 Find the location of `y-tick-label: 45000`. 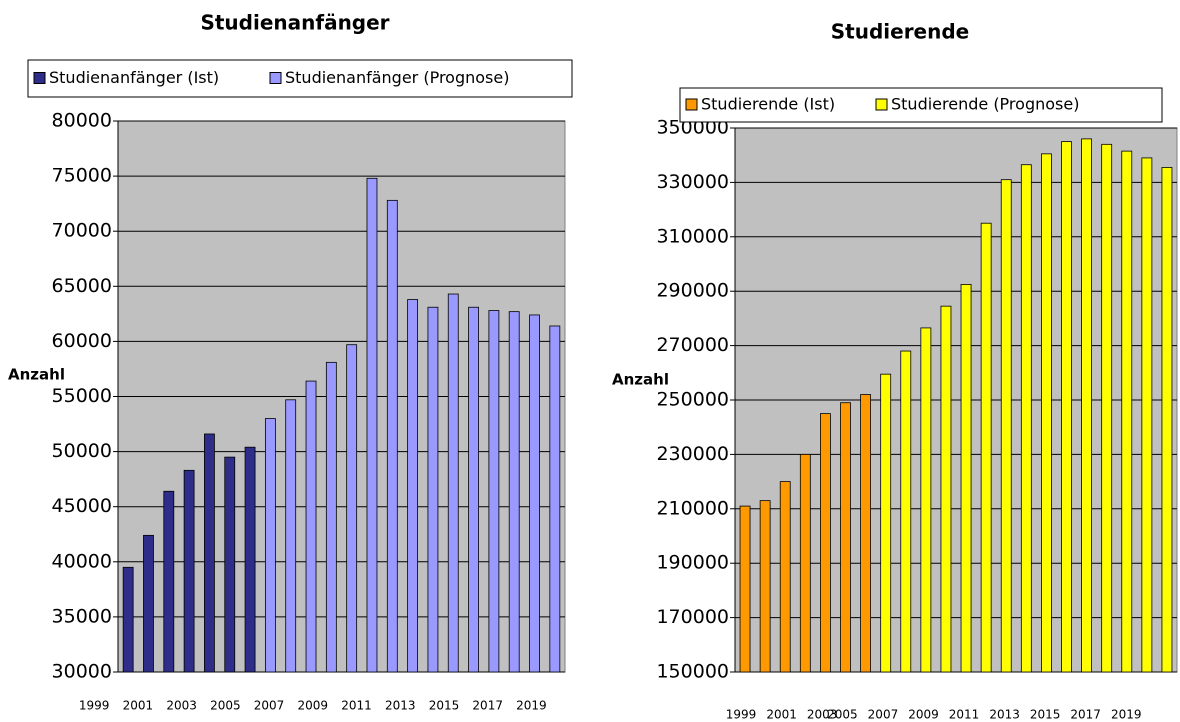

y-tick-label: 45000 is located at coordinates (82, 506).